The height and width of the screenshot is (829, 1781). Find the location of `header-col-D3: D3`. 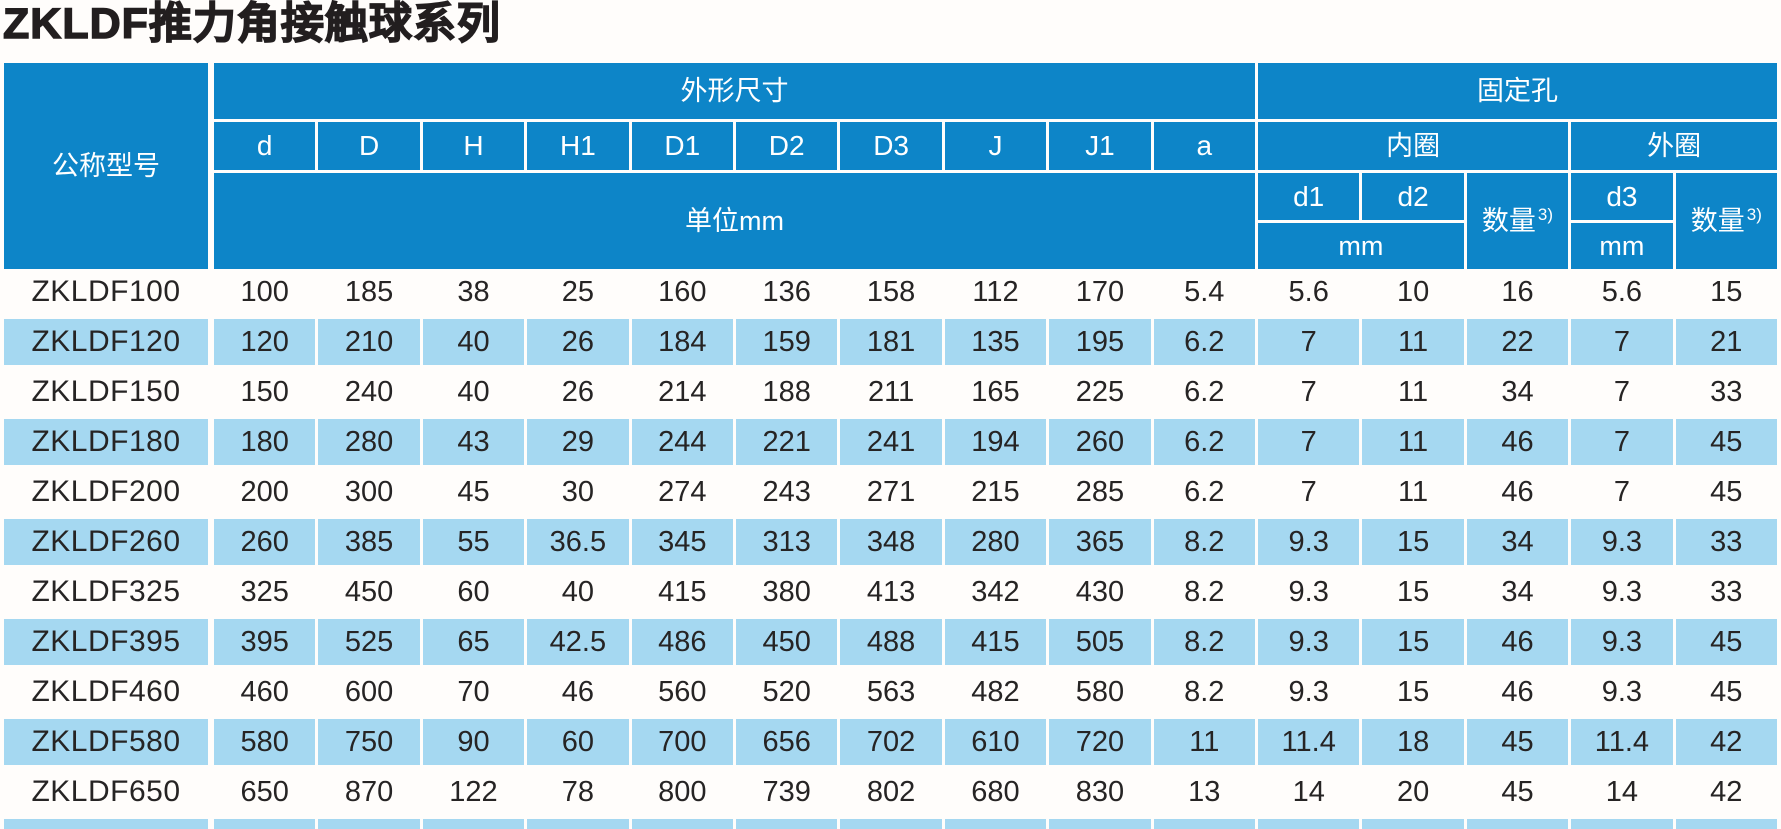

header-col-D3: D3 is located at coordinates (891, 146).